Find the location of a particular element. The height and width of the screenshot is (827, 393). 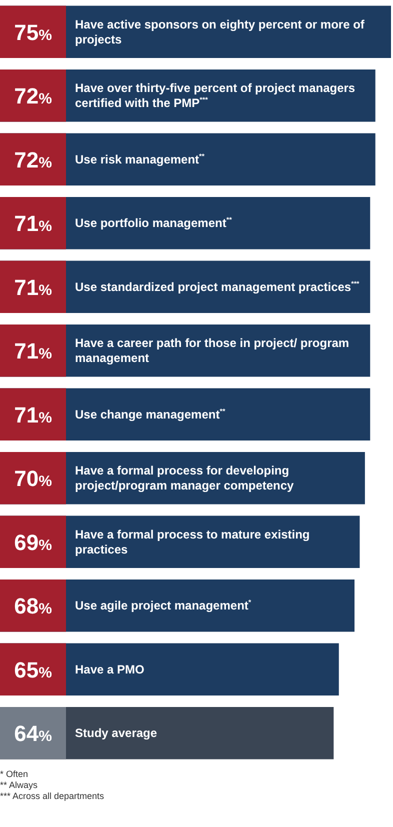

text: ** Always is located at coordinates (19, 785).